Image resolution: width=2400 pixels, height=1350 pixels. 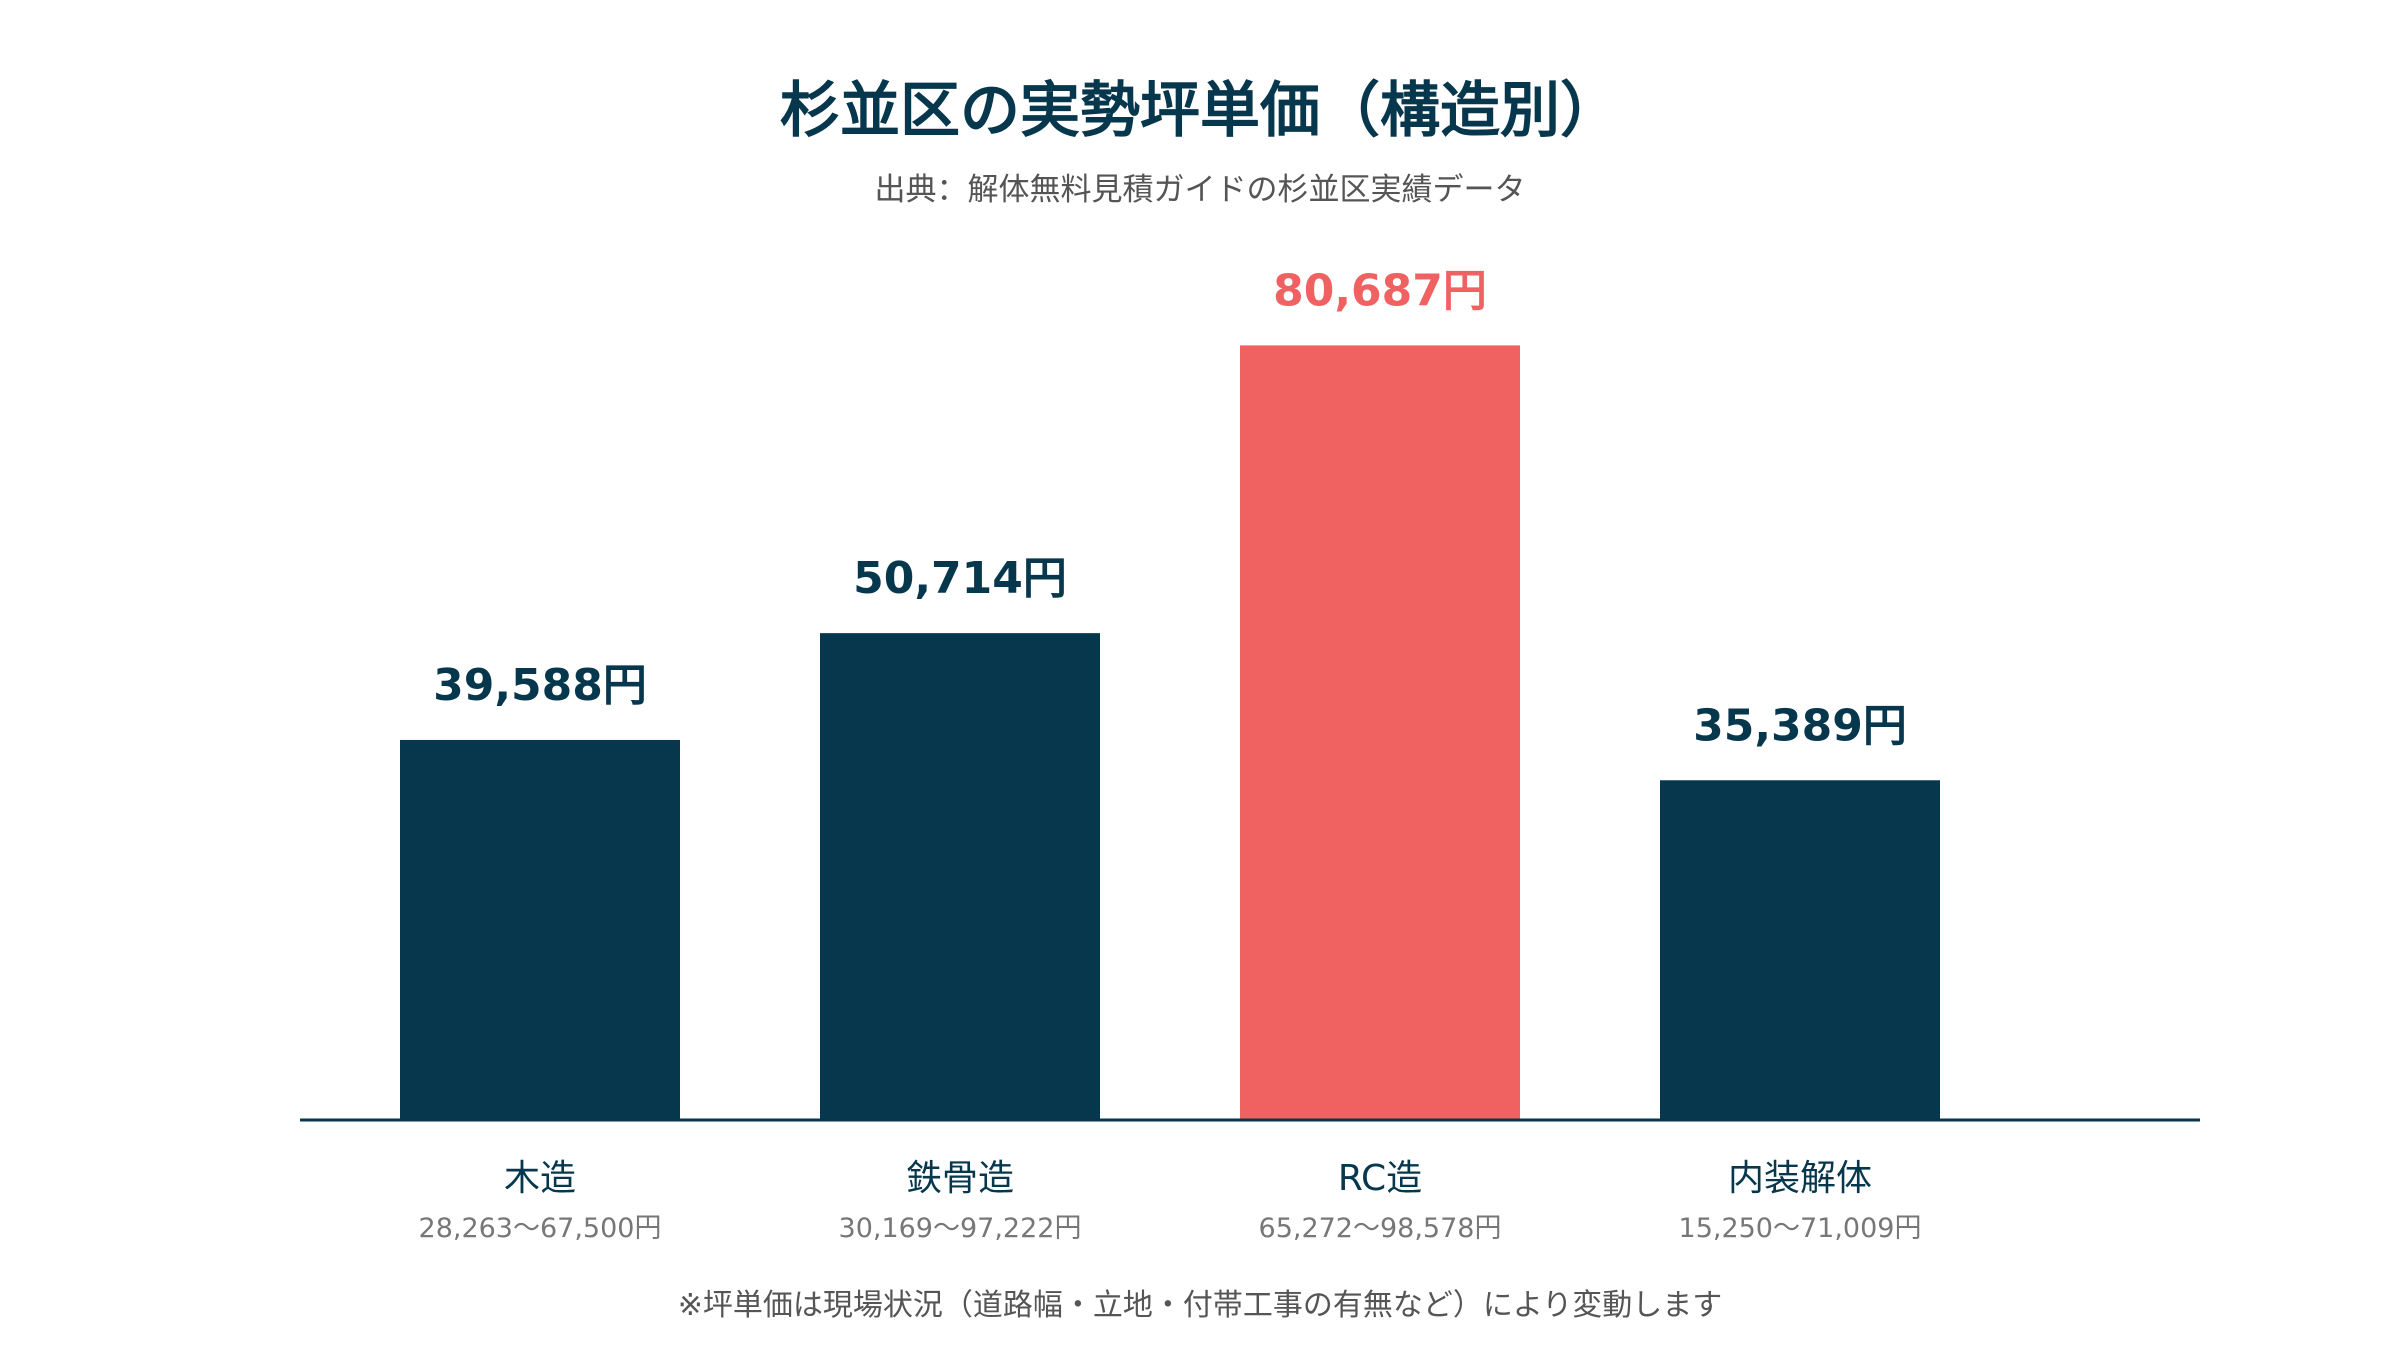 What do you see at coordinates (1200, 111) in the screenshot?
I see `chart-title: 杉並区の実勢坪単価（構造別）` at bounding box center [1200, 111].